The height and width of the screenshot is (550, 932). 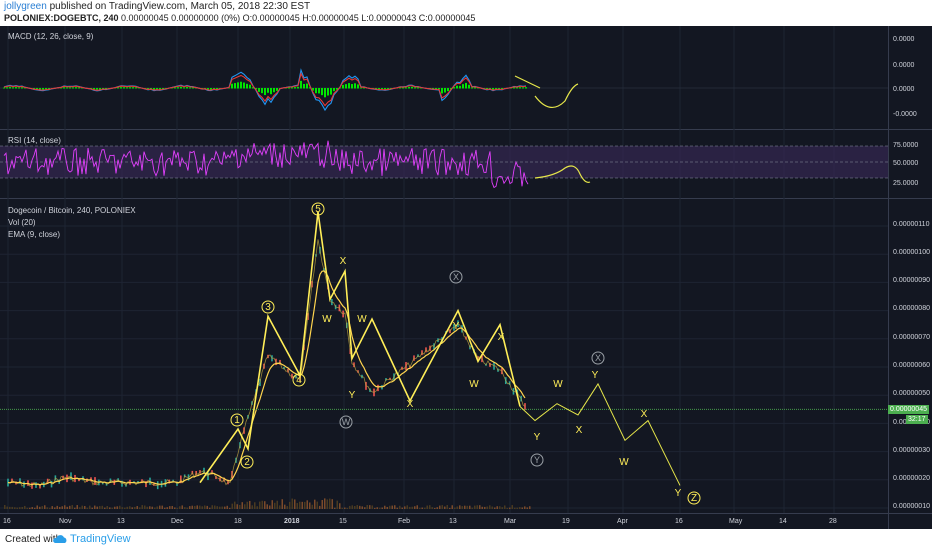 I want to click on rsi-label: RSI (14, close), so click(x=34, y=140).